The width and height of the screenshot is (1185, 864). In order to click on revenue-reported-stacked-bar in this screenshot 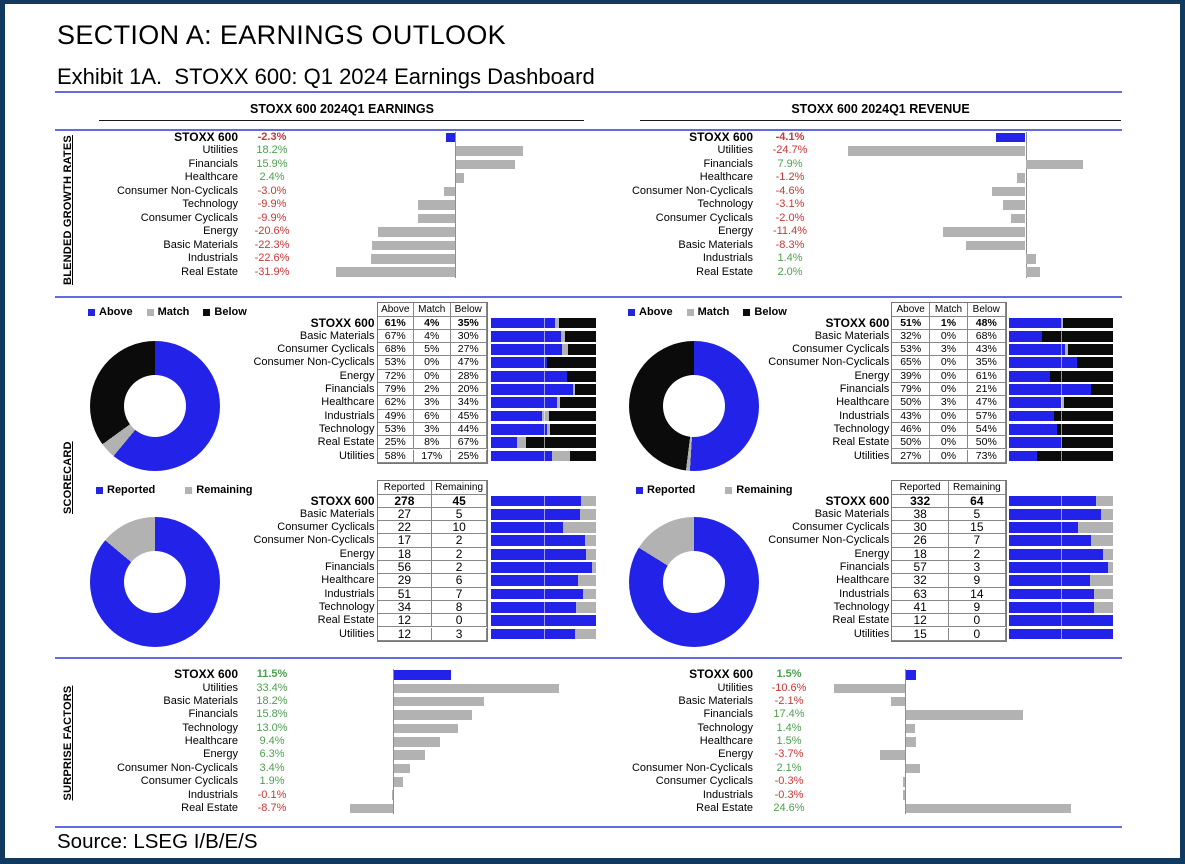, I will do `click(1061, 567)`.